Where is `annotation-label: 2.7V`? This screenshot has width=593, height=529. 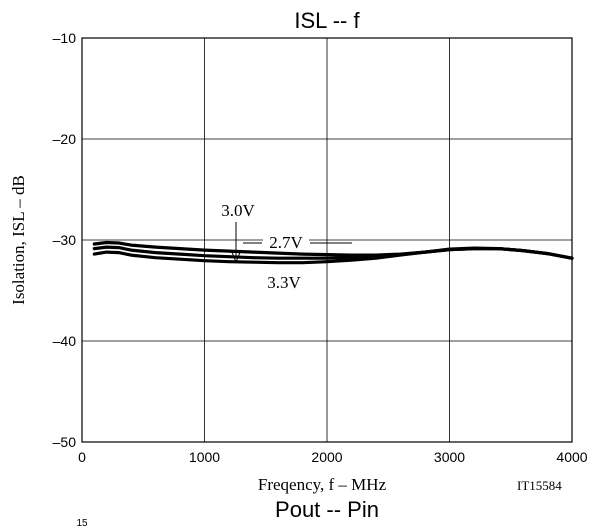
annotation-label: 2.7V is located at coordinates (286, 242).